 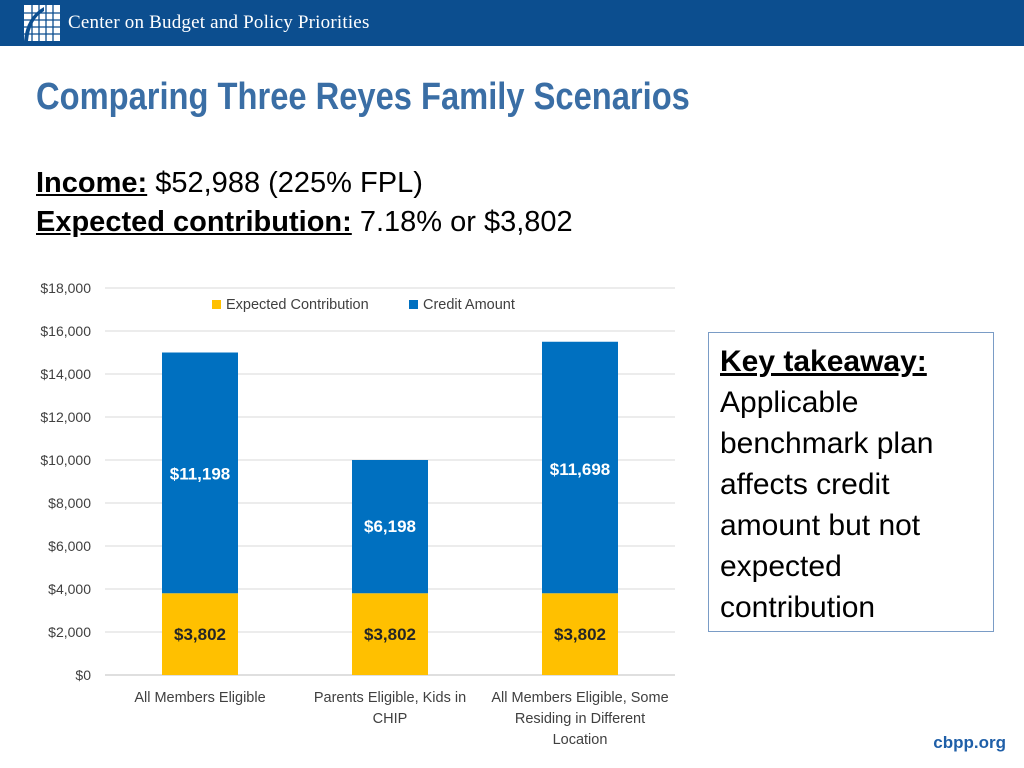 I want to click on header-bar: Center on Budget and Policy Priorities, so click(x=512, y=23).